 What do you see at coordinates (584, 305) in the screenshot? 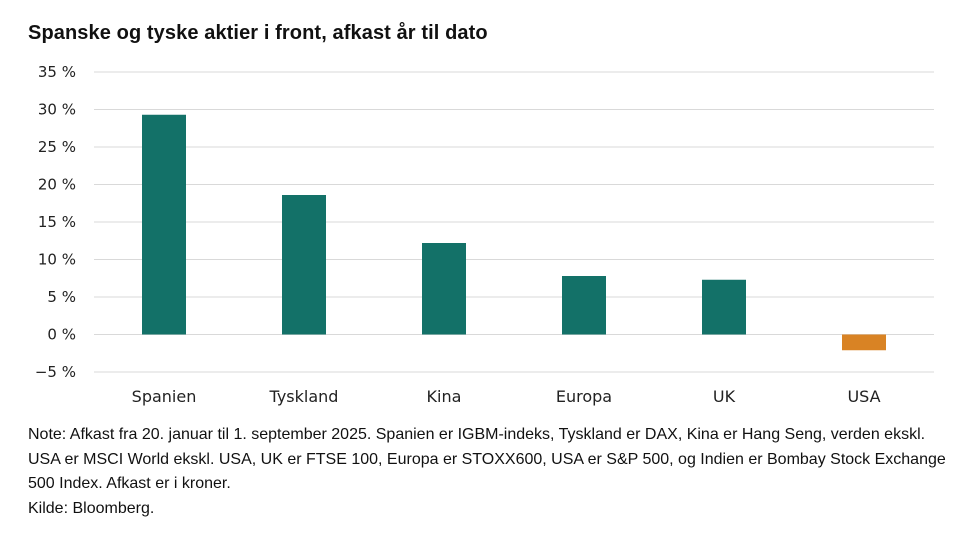
I see `bar-europa` at bounding box center [584, 305].